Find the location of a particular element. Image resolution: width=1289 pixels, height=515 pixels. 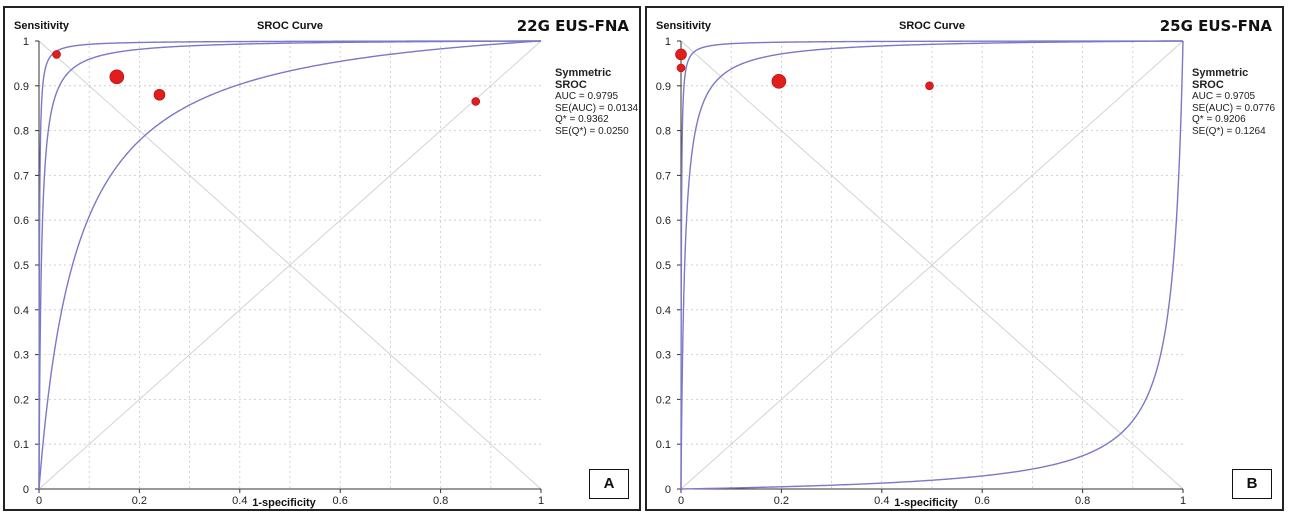

sroc-se-auc: SE(AUC) = 0.0134 is located at coordinates (597, 108).